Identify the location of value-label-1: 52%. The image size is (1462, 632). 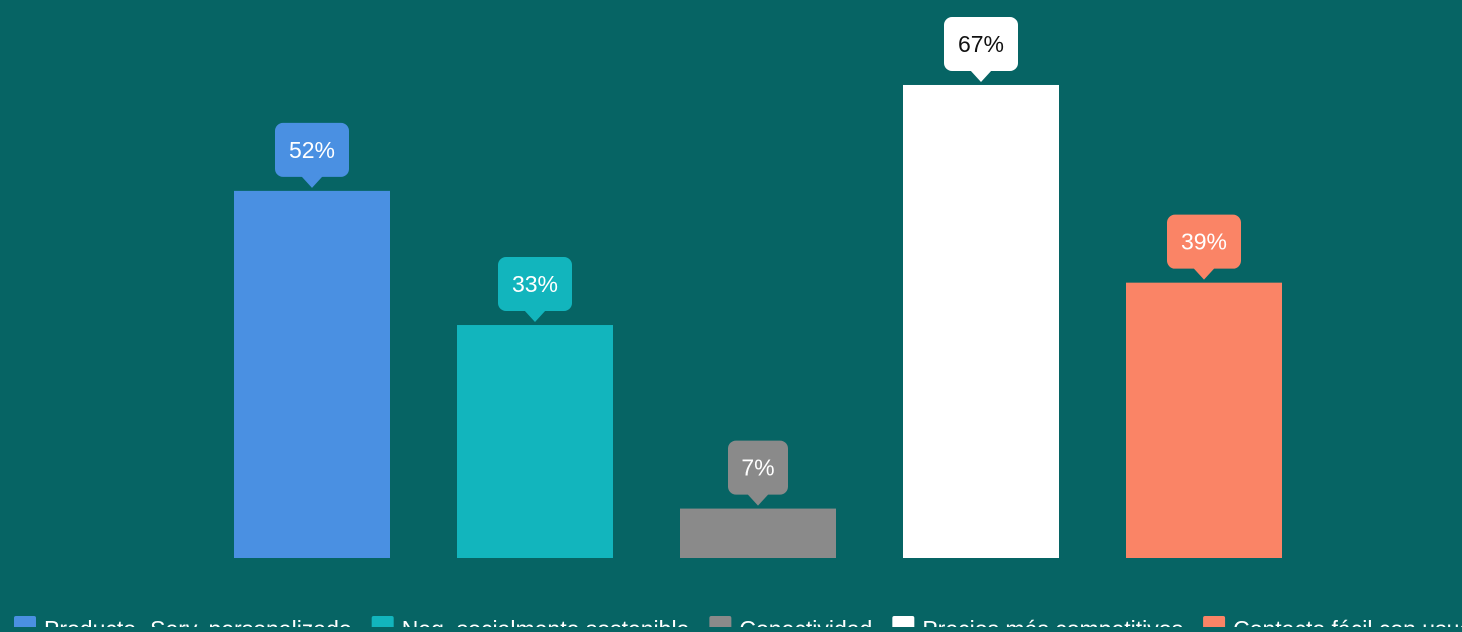
(312, 155).